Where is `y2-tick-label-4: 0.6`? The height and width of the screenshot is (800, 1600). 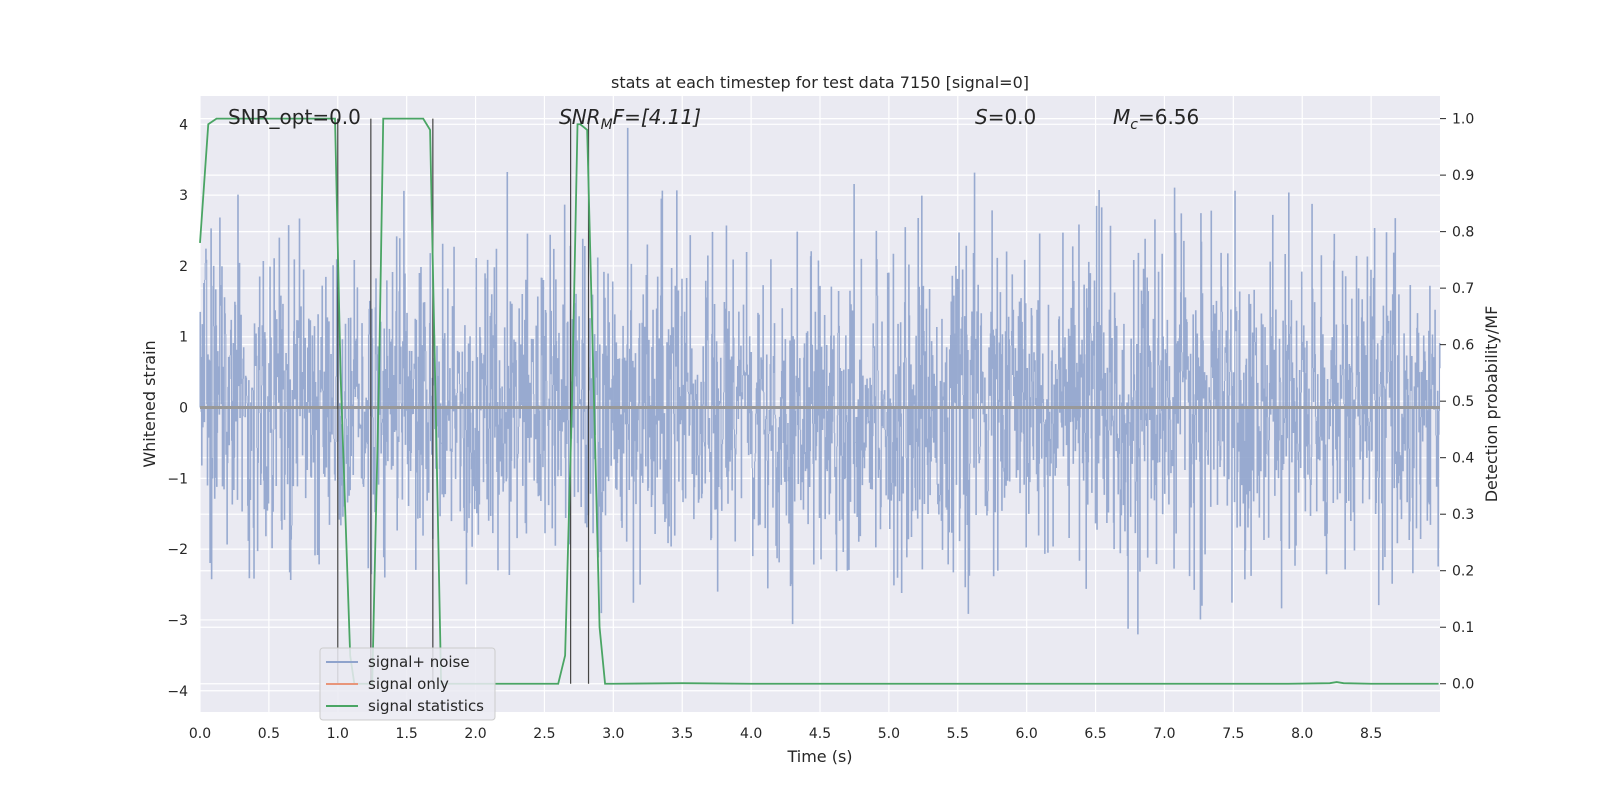
y2-tick-label-4: 0.6 is located at coordinates (1463, 346).